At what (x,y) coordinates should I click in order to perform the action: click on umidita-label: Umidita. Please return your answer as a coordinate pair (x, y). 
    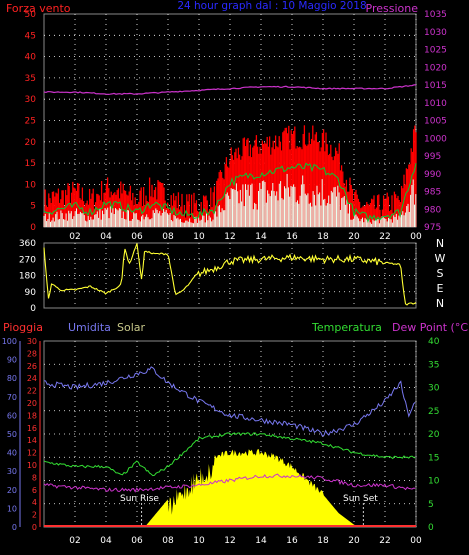
    Looking at the image, I should click on (89, 327).